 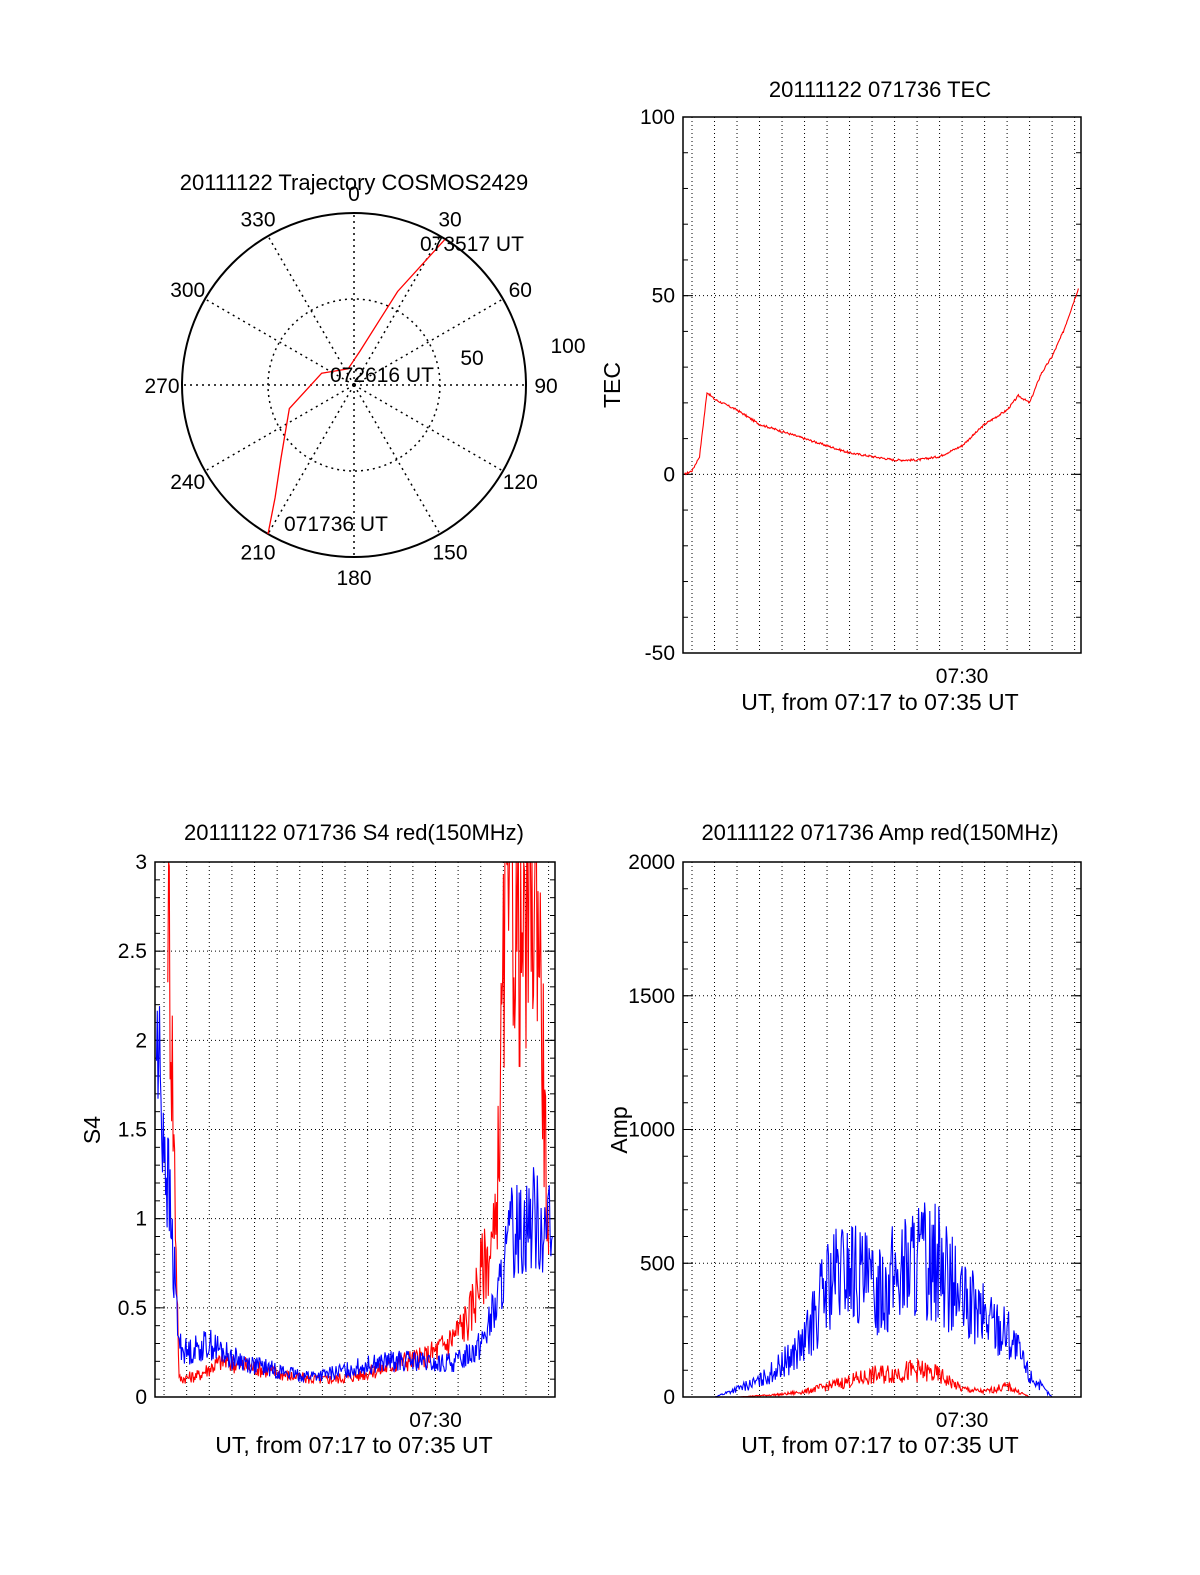 I want to click on tec-xlabel: UT, from 07:17 to 07:35 UT, so click(x=879, y=702).